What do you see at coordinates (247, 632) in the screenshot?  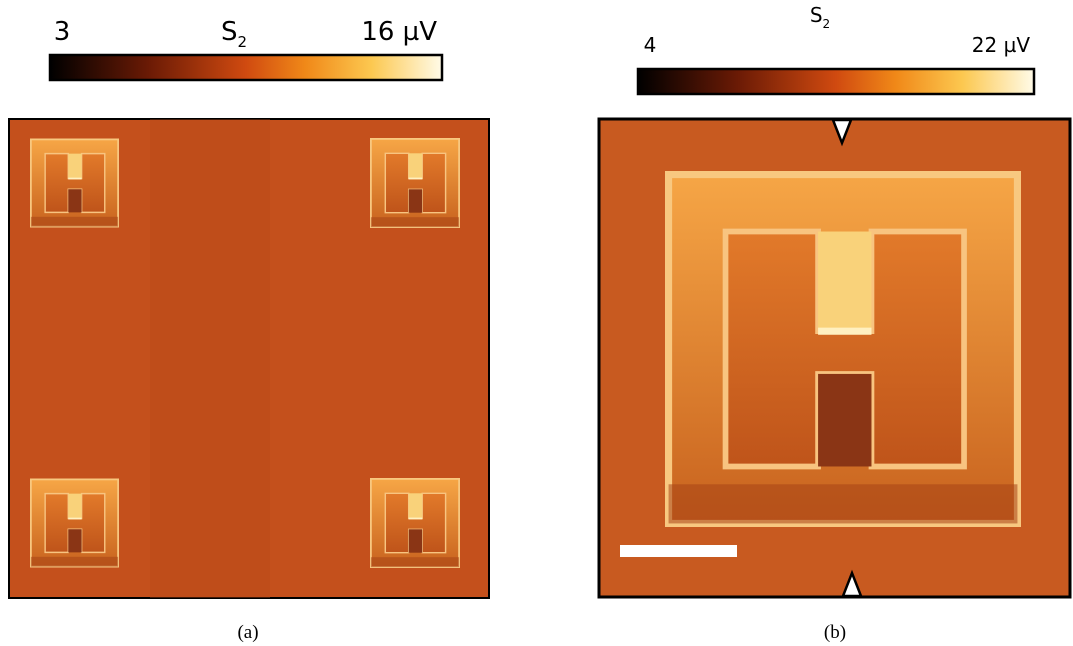 I see `caption: (a)` at bounding box center [247, 632].